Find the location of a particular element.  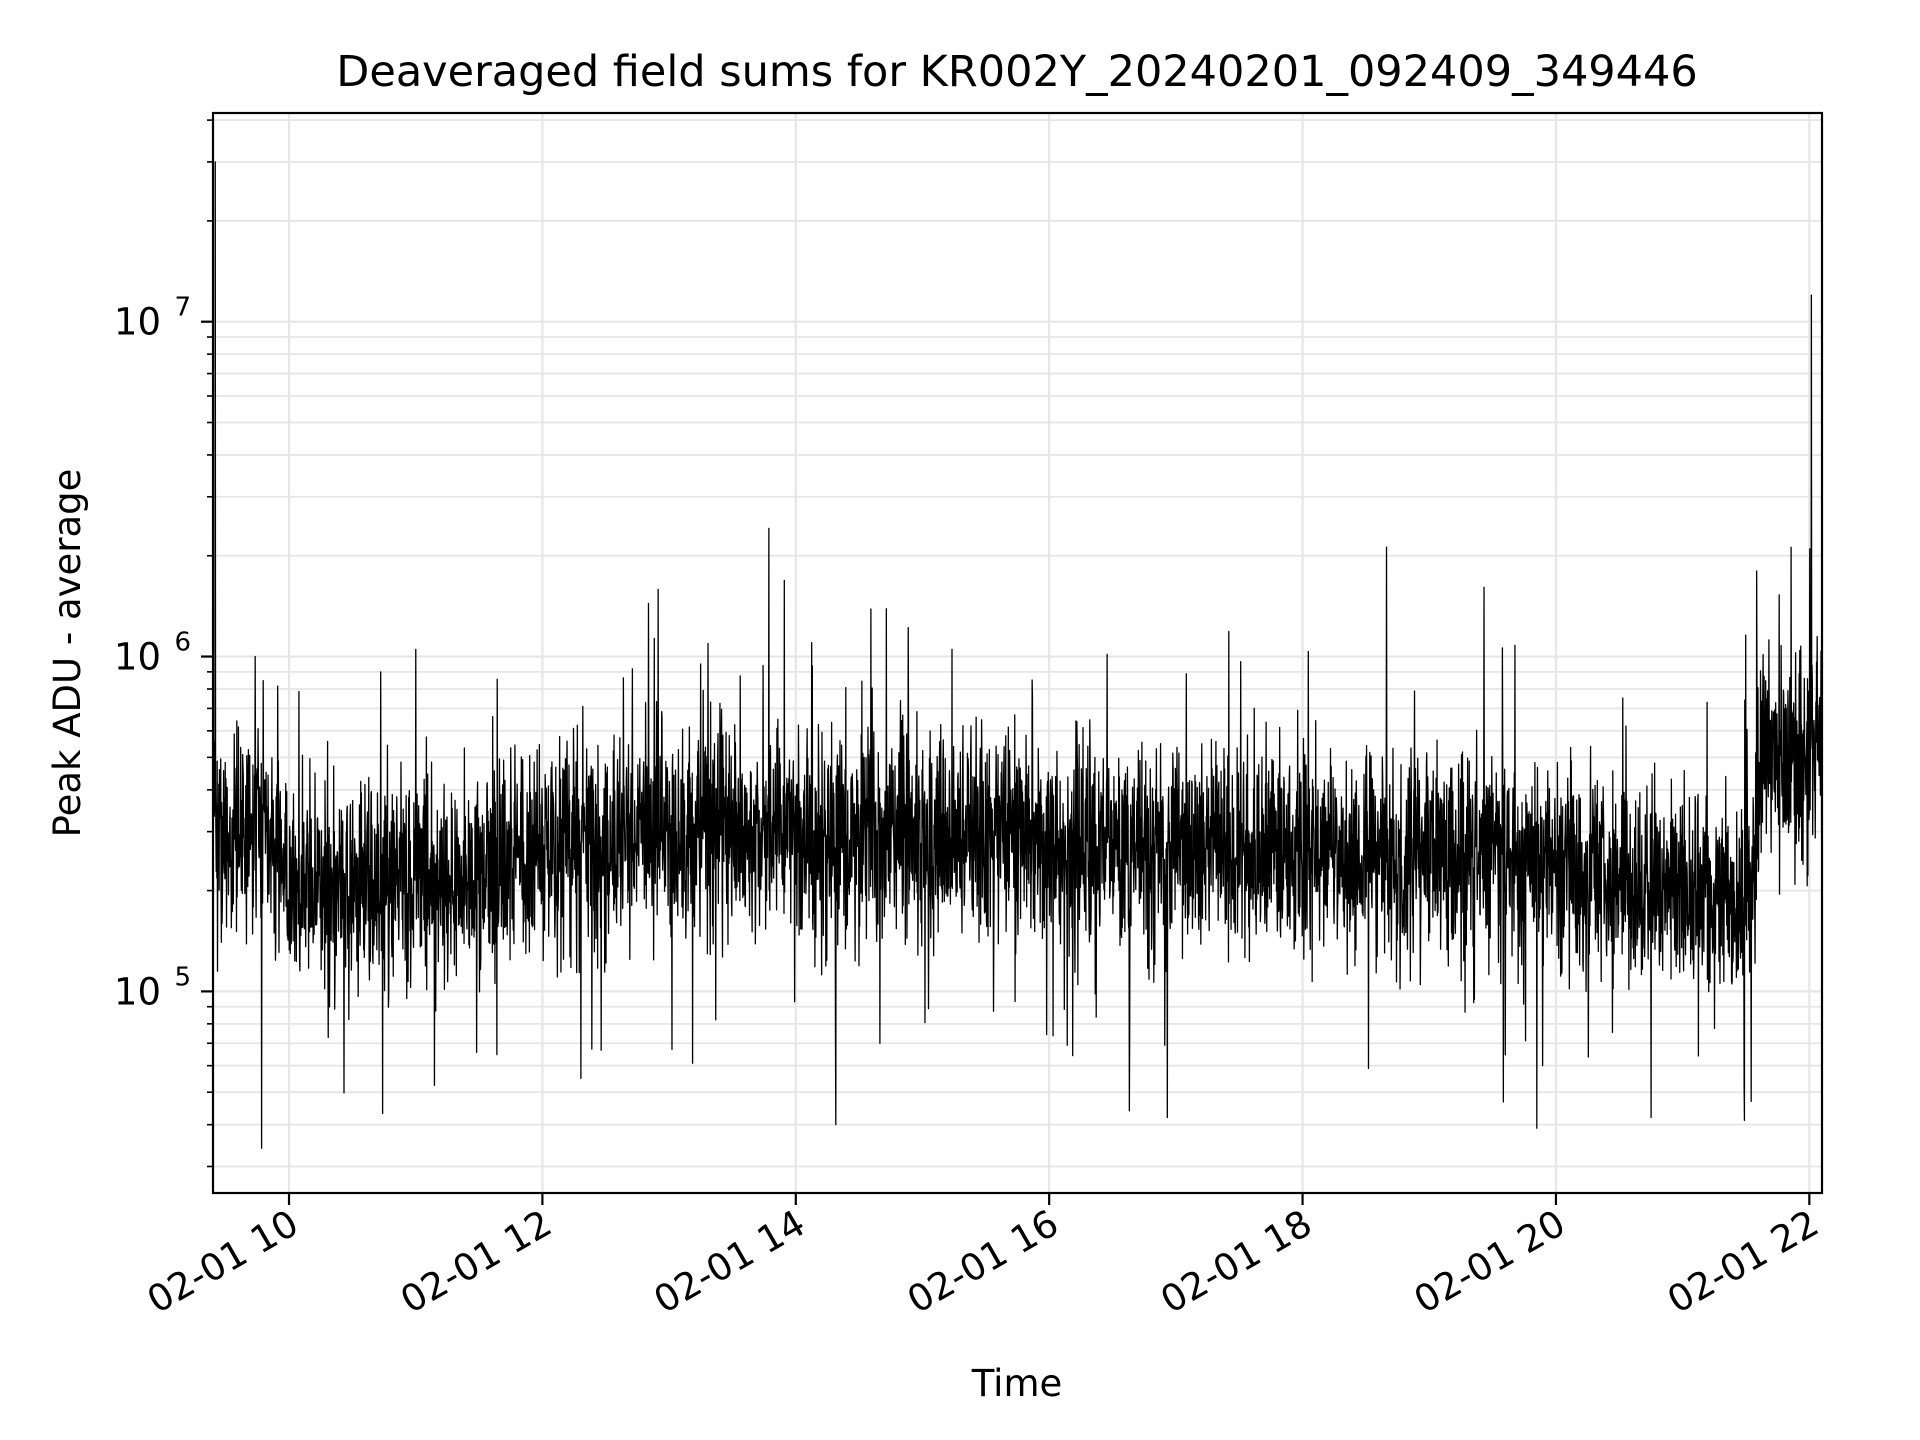

x-tick-label: 02-01 22 is located at coordinates (1743, 1262).